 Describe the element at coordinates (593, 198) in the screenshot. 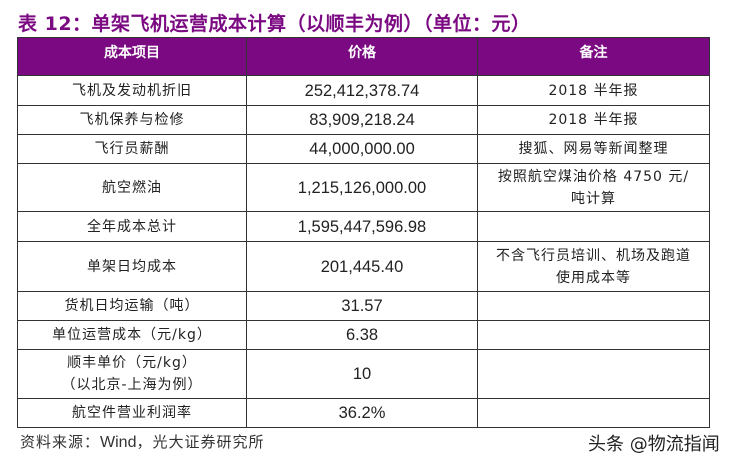

I see `note-text: 吨计算` at that location.